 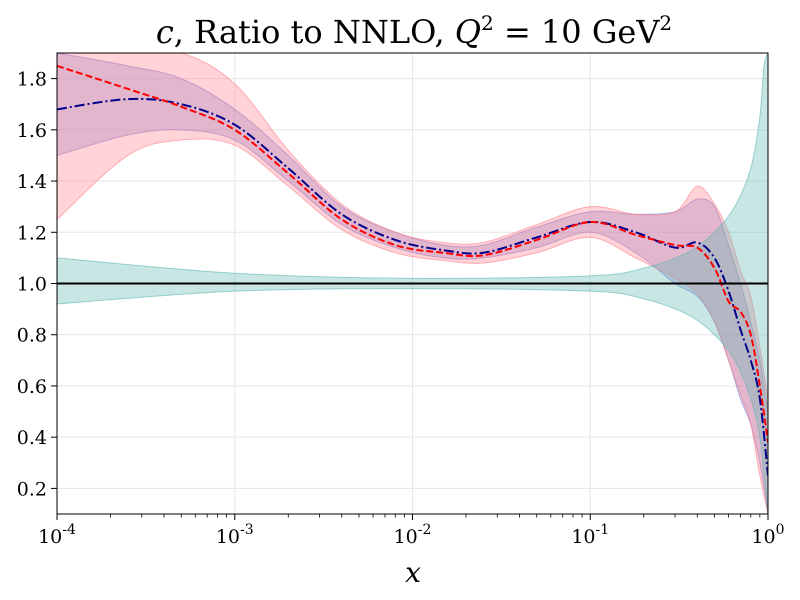 What do you see at coordinates (32, 336) in the screenshot?
I see `y-tick-label-3: 0.8` at bounding box center [32, 336].